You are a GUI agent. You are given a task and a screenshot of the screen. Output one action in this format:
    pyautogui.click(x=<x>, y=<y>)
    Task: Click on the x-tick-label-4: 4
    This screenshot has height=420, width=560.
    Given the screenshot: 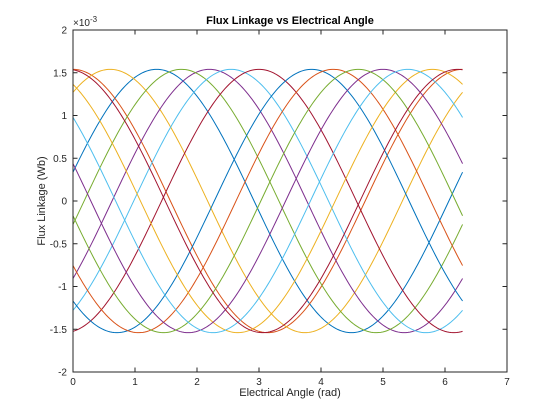 What is the action you would take?
    pyautogui.click(x=321, y=382)
    